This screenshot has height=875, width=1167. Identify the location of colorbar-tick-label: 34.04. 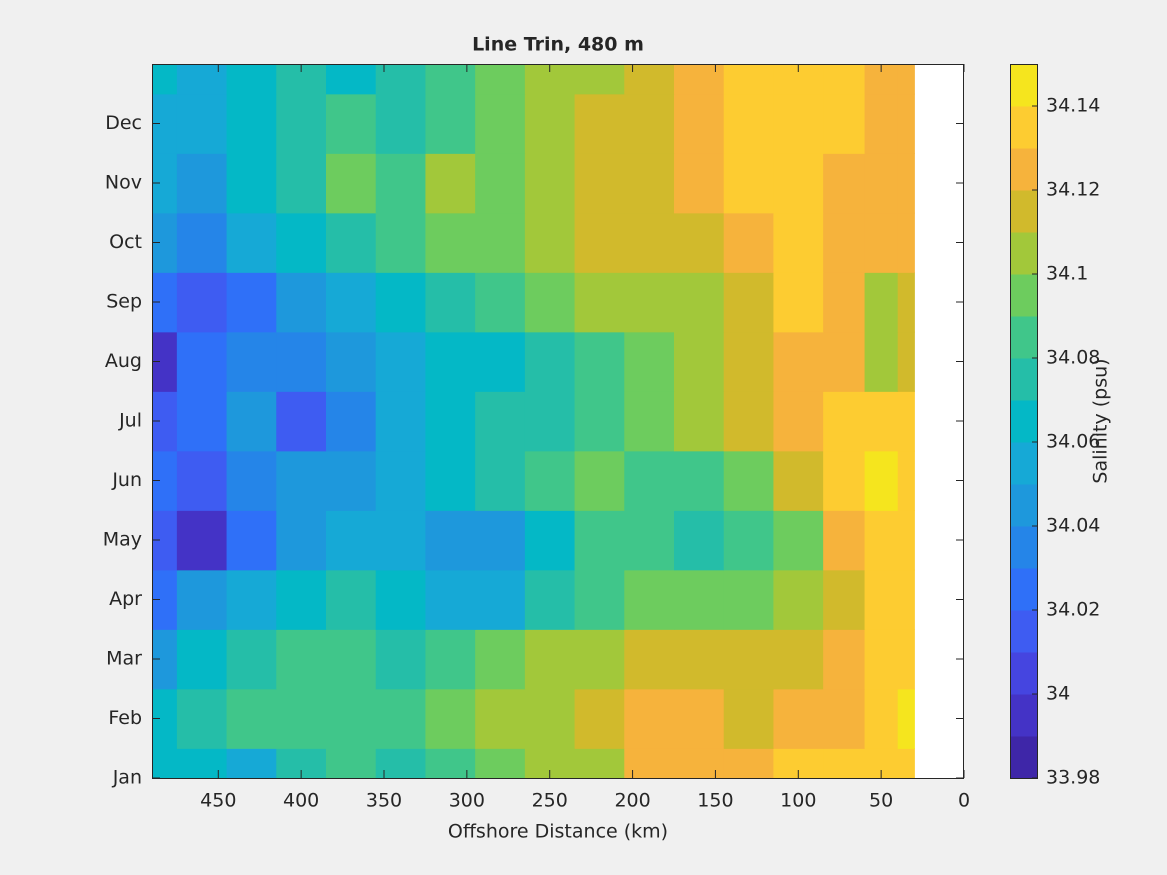
(1073, 526).